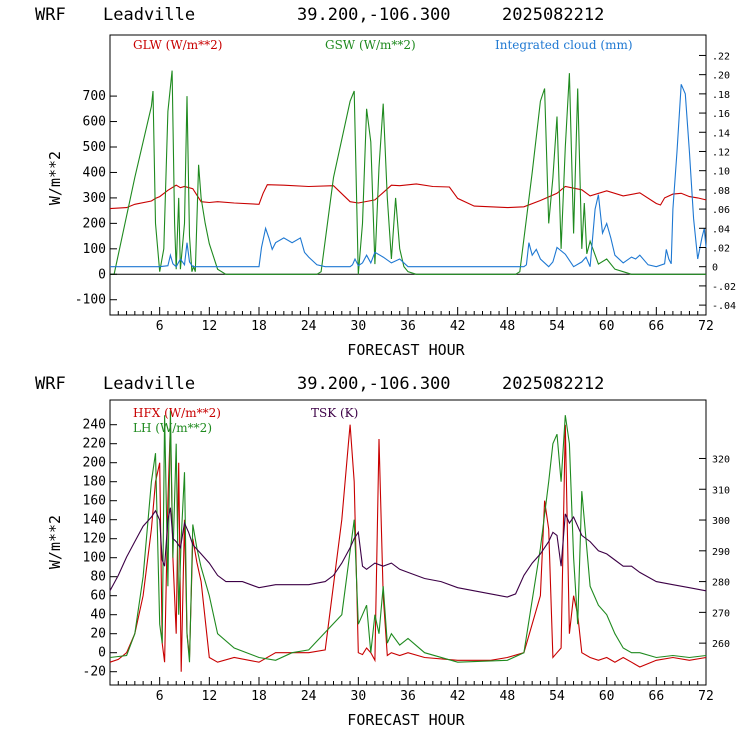 The width and height of the screenshot is (740, 740). I want to click on y-tick-label: 400, so click(94, 172).